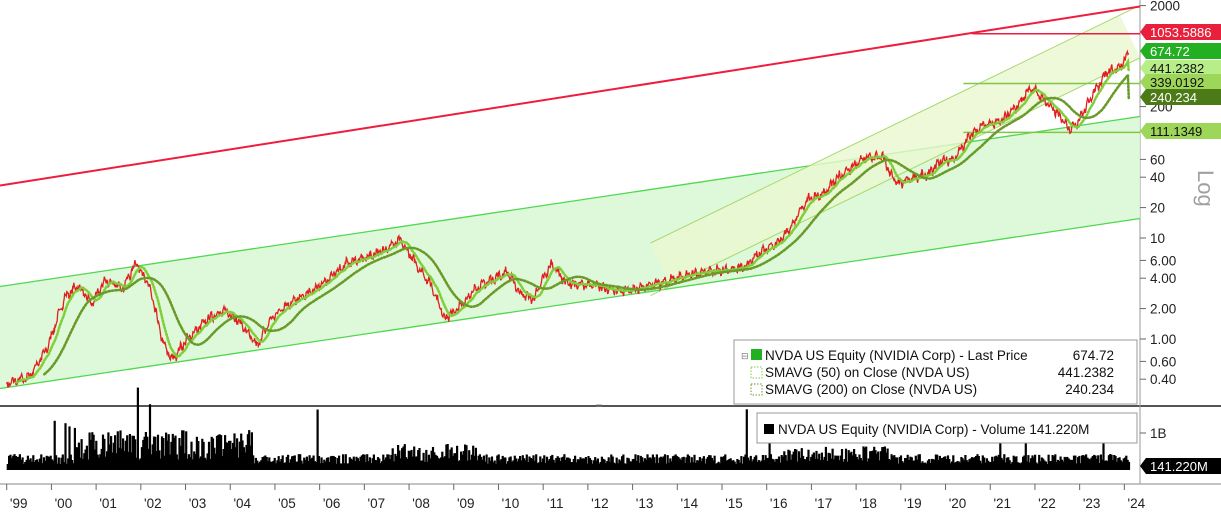 The width and height of the screenshot is (1221, 513). Describe the element at coordinates (1180, 51) in the screenshot. I see `price-tag` at that location.